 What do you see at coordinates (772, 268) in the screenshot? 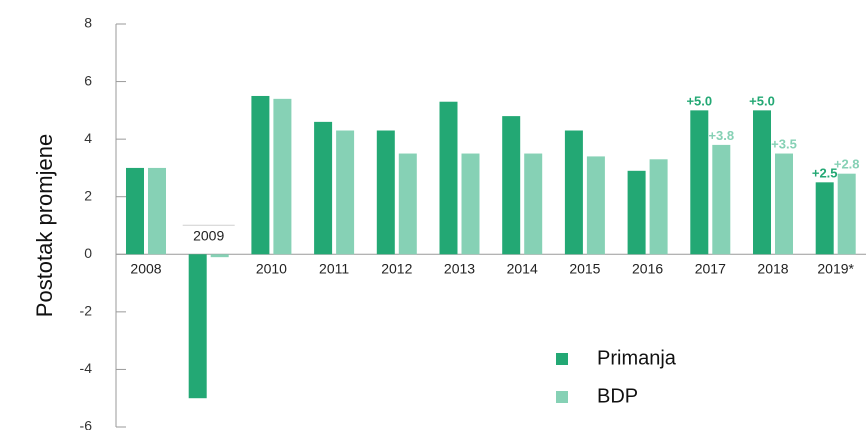
I see `category-label: 2018` at bounding box center [772, 268].